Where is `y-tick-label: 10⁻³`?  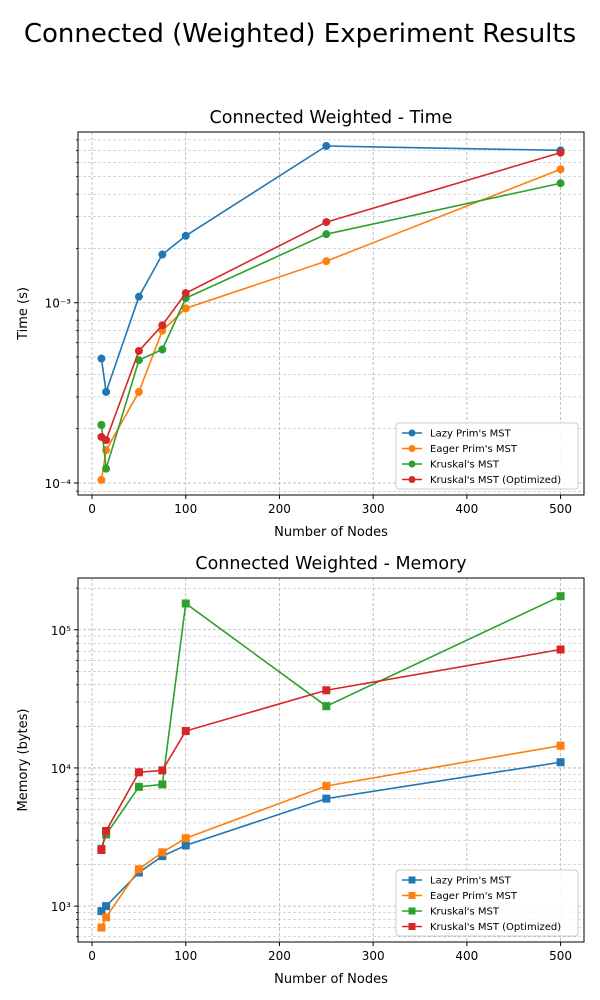
y-tick-label: 10⁻³ is located at coordinates (58, 304).